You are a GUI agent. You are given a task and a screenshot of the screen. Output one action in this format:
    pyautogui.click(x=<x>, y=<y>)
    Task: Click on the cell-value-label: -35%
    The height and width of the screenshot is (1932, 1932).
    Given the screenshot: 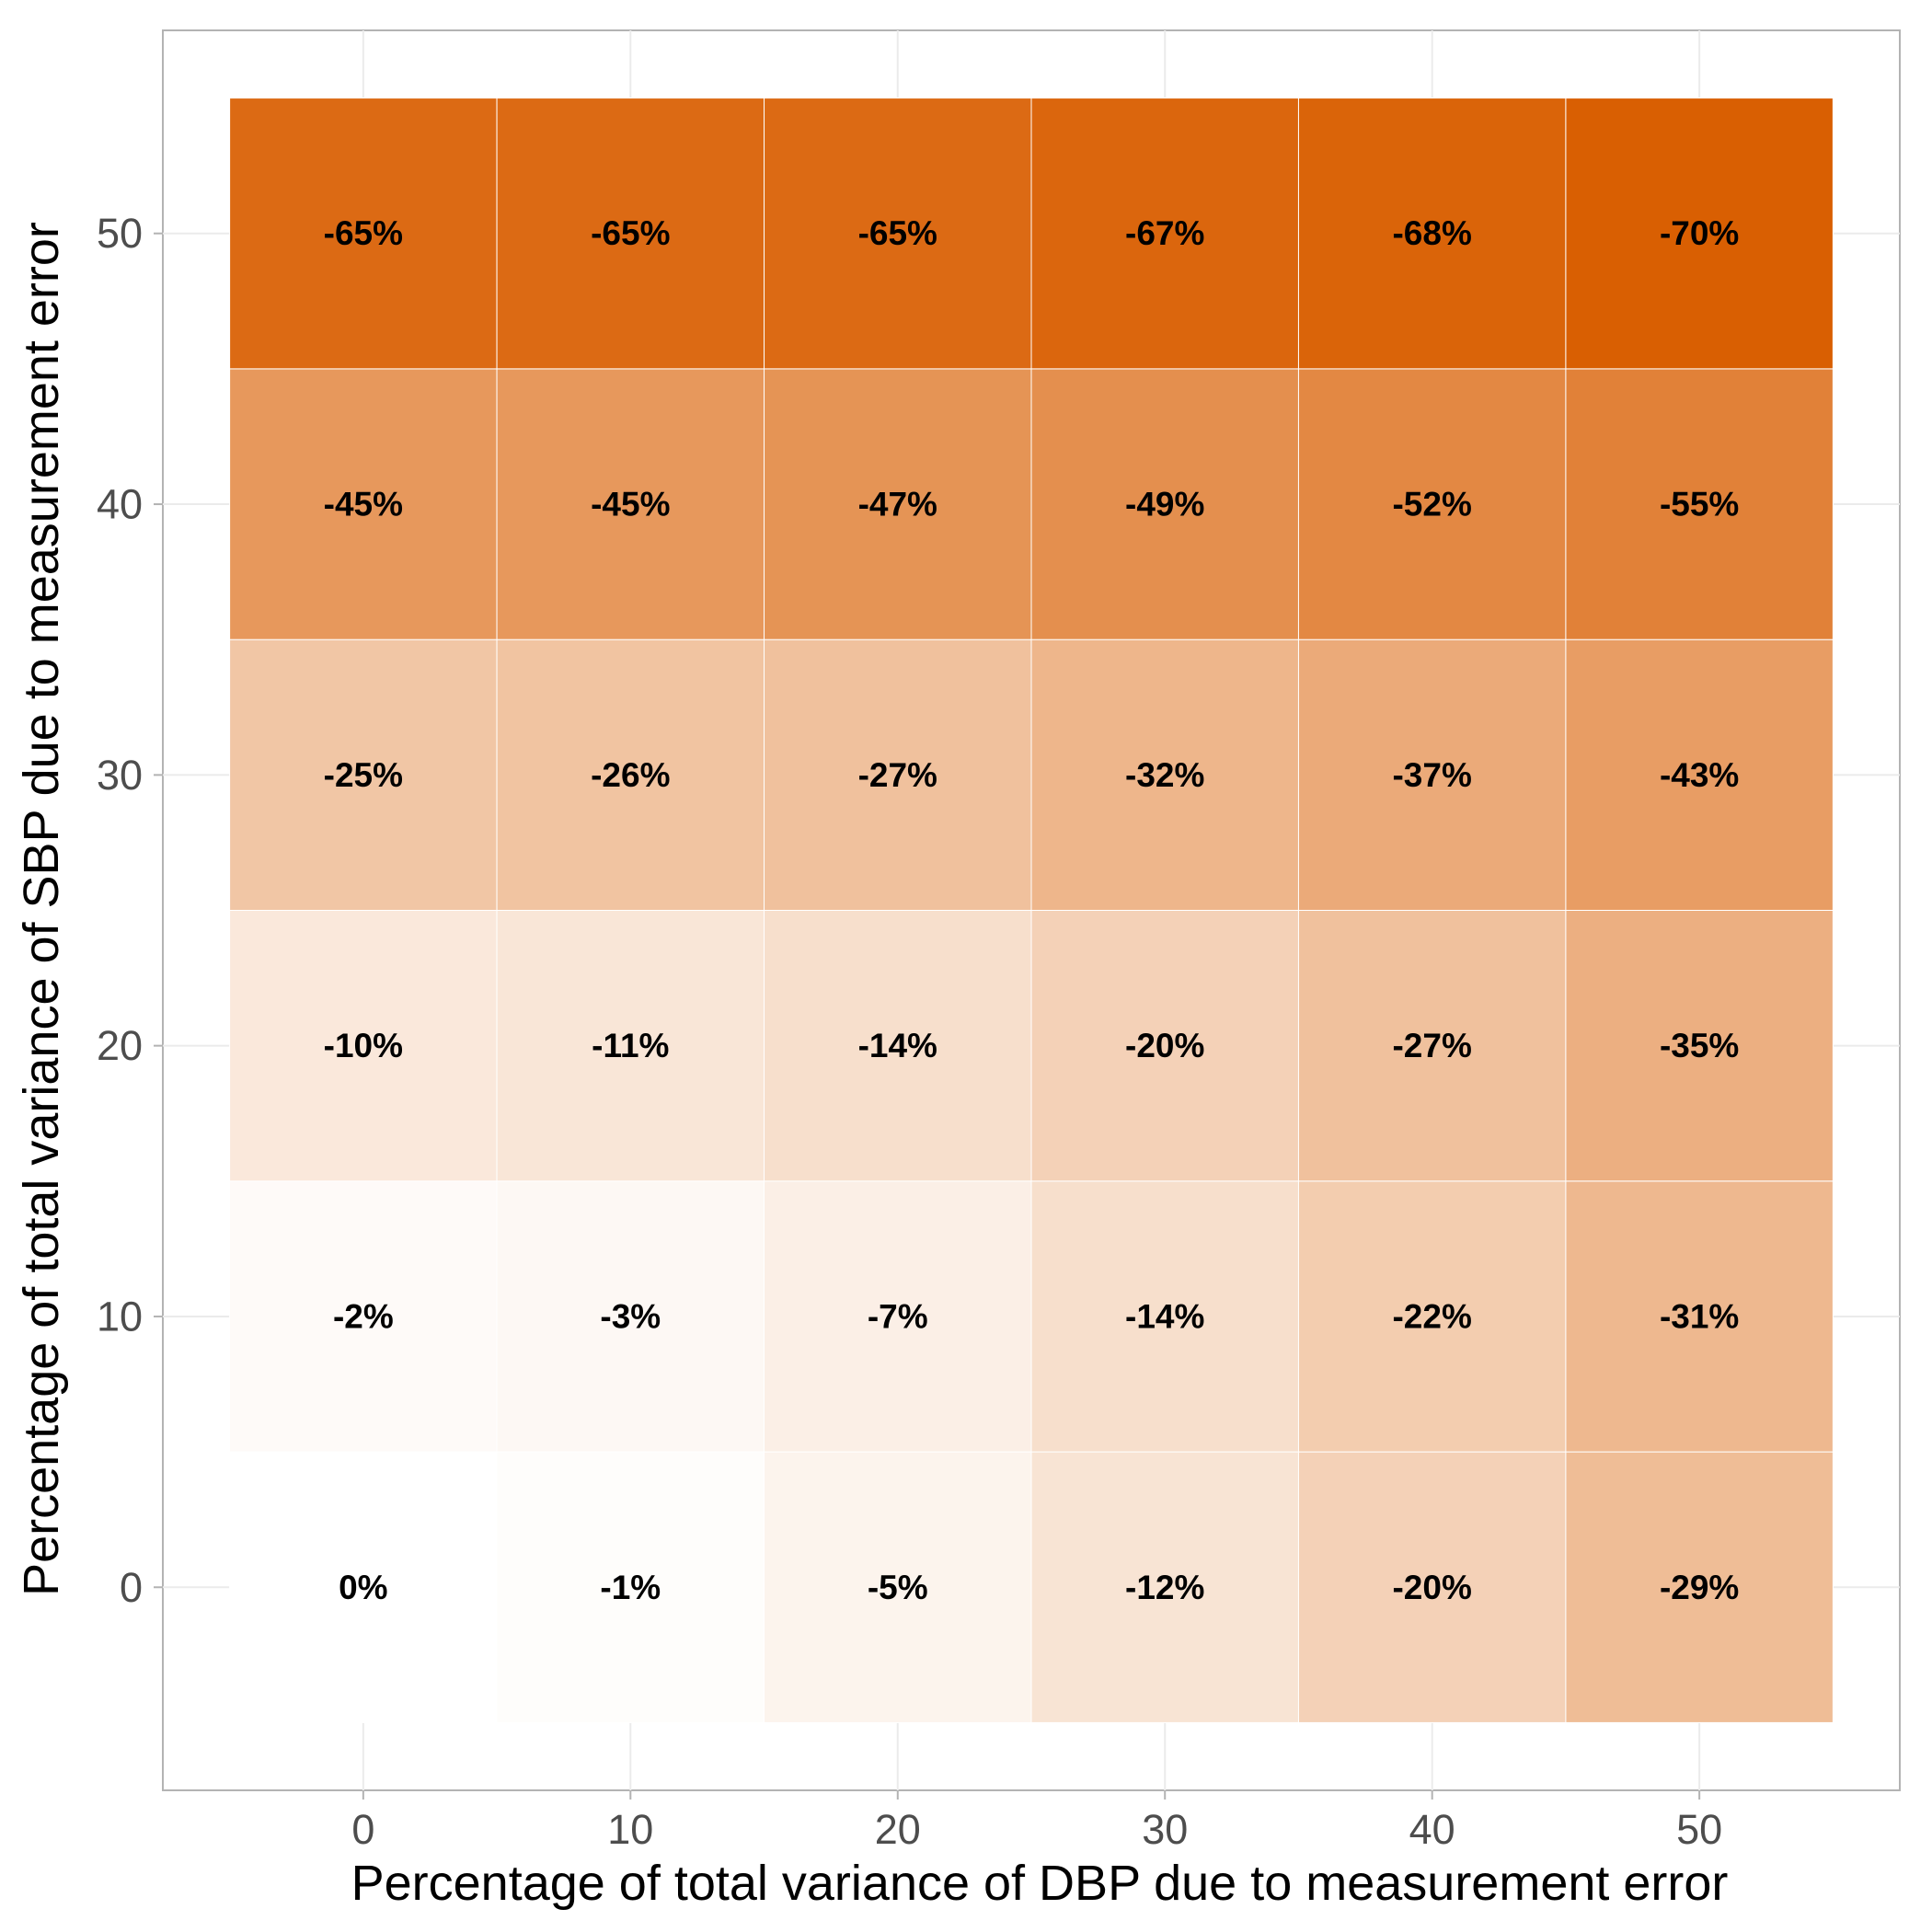 What is the action you would take?
    pyautogui.click(x=1699, y=1045)
    